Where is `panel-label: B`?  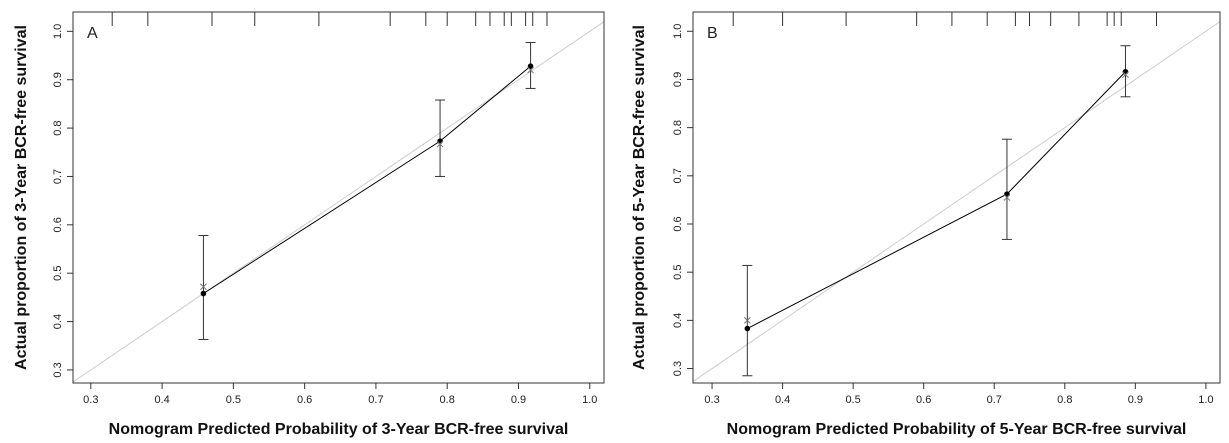
panel-label: B is located at coordinates (712, 33).